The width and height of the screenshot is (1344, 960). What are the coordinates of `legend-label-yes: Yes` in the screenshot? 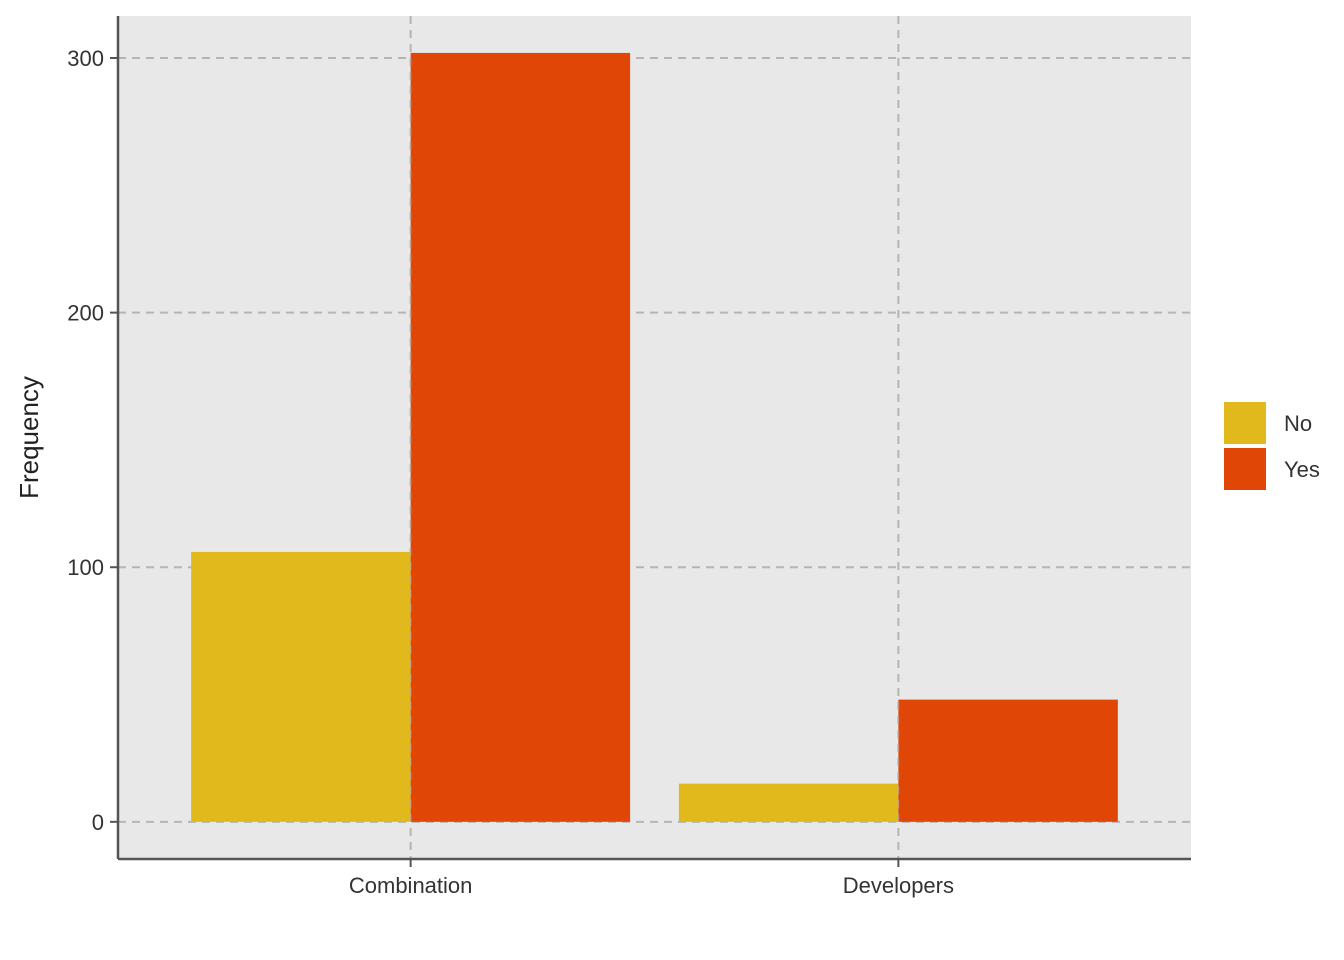 It's located at (1302, 469).